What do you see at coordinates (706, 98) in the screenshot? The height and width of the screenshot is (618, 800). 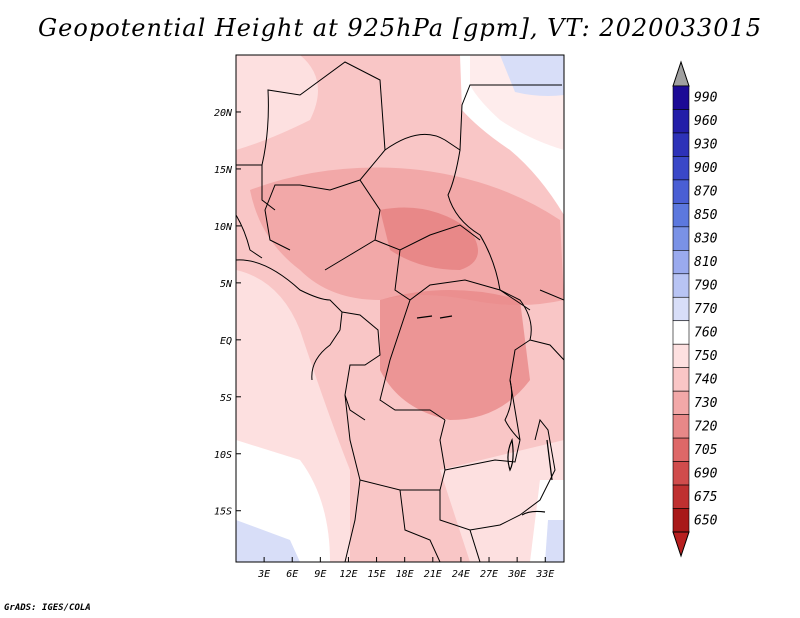 I see `colorbar-label: 990` at bounding box center [706, 98].